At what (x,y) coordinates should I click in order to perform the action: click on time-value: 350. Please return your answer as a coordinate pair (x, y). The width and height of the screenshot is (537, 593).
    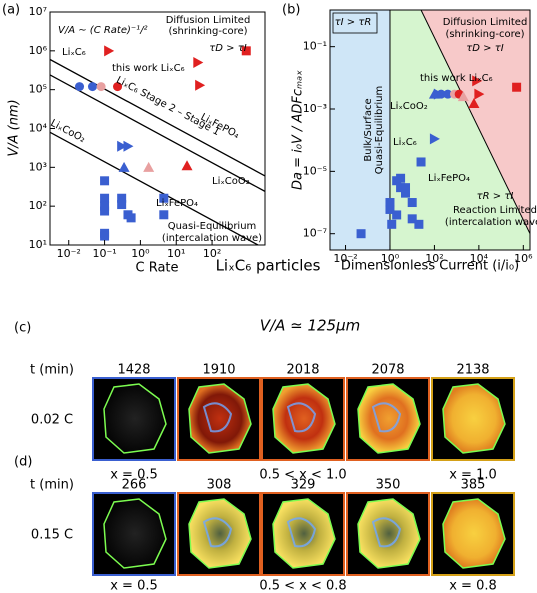
    Looking at the image, I should click on (388, 485).